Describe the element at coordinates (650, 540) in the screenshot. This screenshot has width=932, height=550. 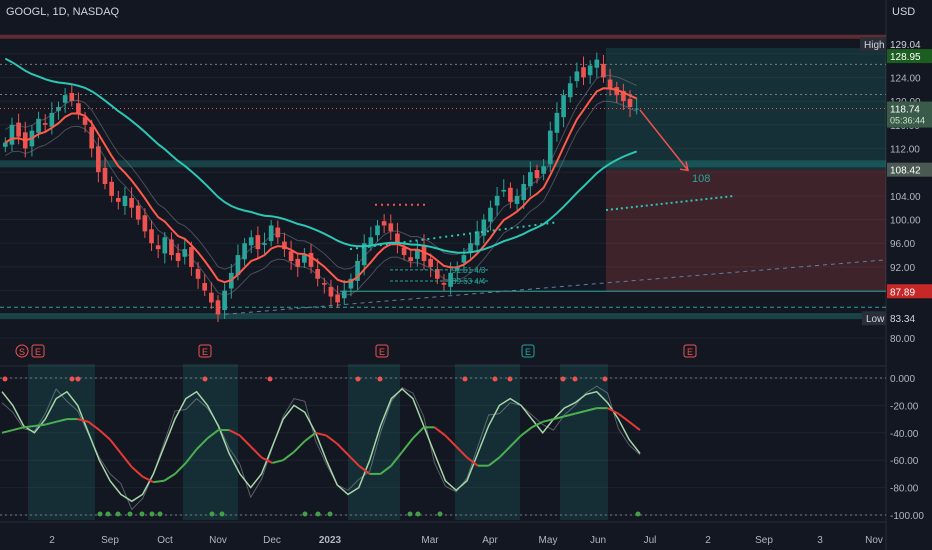
I see `x-tick-label: Jul` at that location.